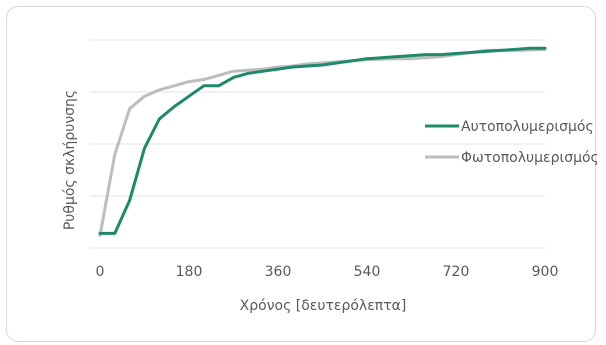 The height and width of the screenshot is (345, 606). I want to click on legend-label: Αυτοπολυμερισμός, so click(527, 127).